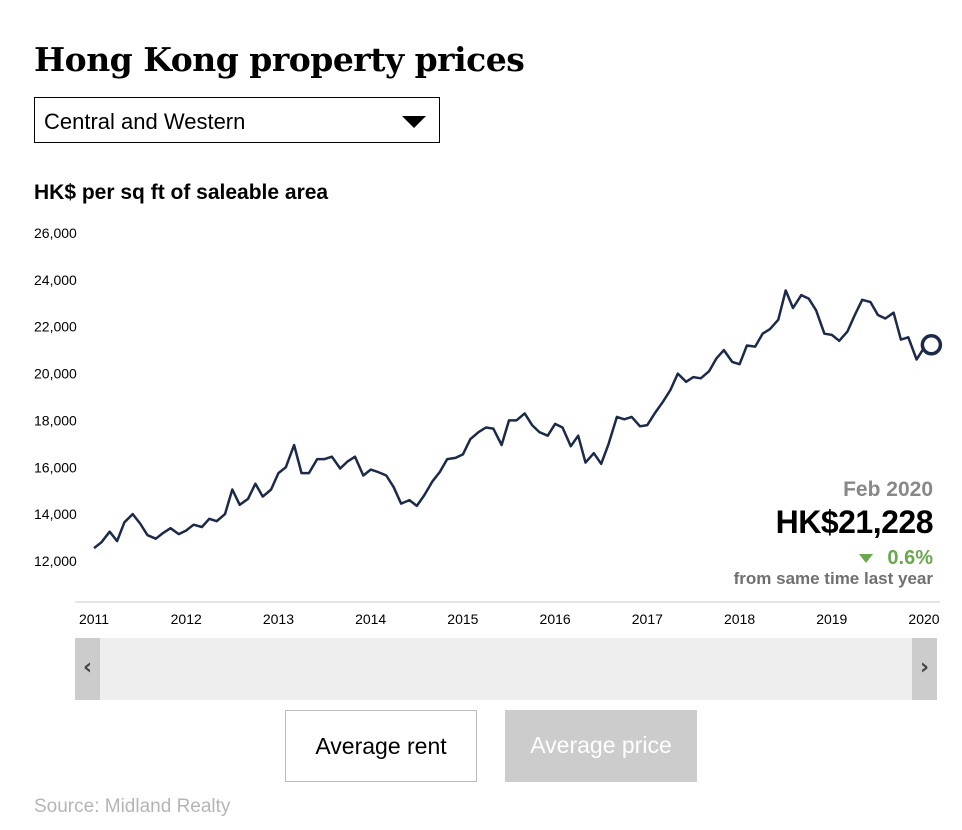 Image resolution: width=962 pixels, height=830 pixels. I want to click on x-tick-label: 2017, so click(647, 619).